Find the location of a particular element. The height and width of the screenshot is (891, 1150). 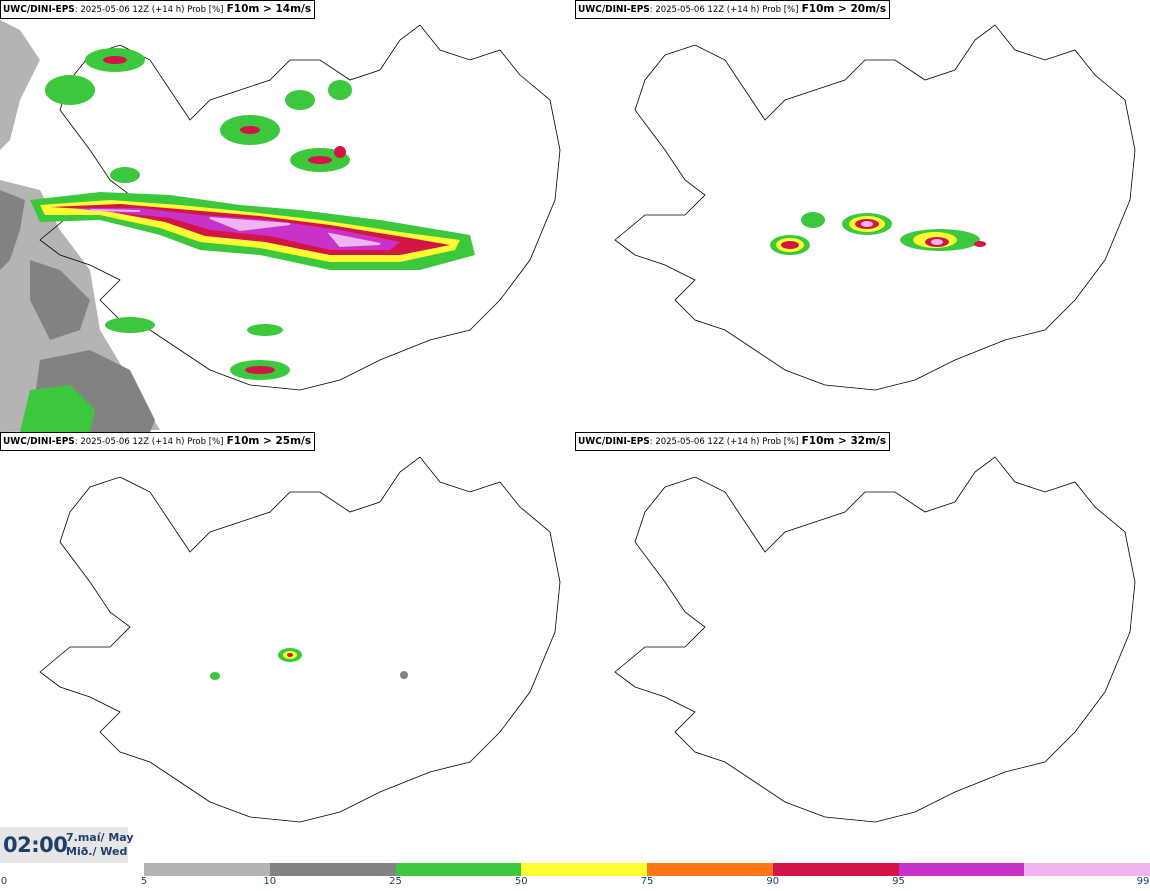

threshold-label: F10m > 14m/s is located at coordinates (269, 9).